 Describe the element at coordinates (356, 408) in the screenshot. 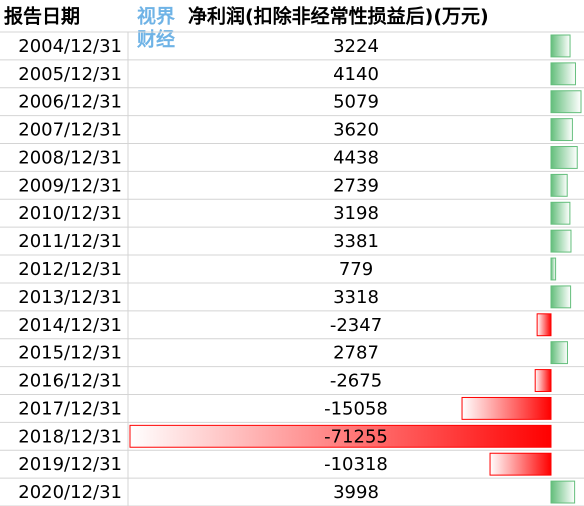

I see `value-cell: -15058` at that location.